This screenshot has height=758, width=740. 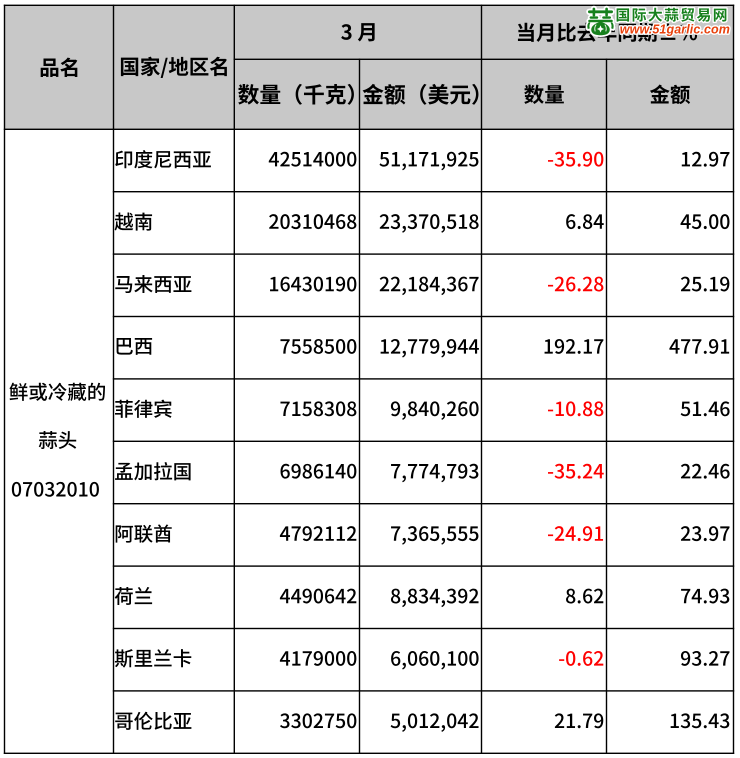 What do you see at coordinates (675, 30) in the screenshot?
I see `svg-text: www.51garlic.com` at bounding box center [675, 30].